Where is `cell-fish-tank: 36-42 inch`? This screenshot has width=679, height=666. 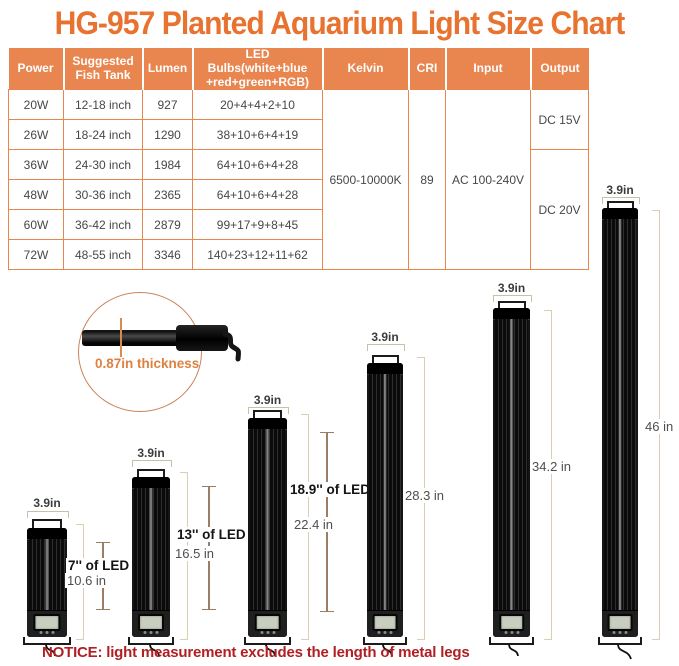 cell-fish-tank: 36-42 inch is located at coordinates (103, 225).